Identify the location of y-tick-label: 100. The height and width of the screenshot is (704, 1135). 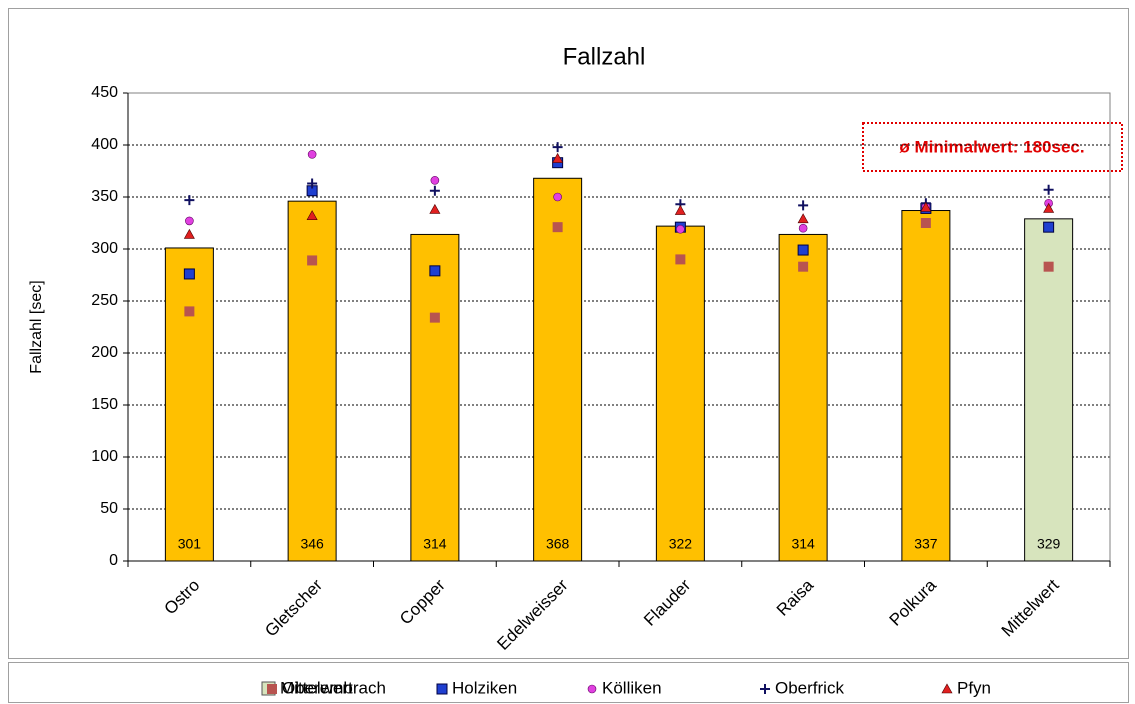
(104, 456).